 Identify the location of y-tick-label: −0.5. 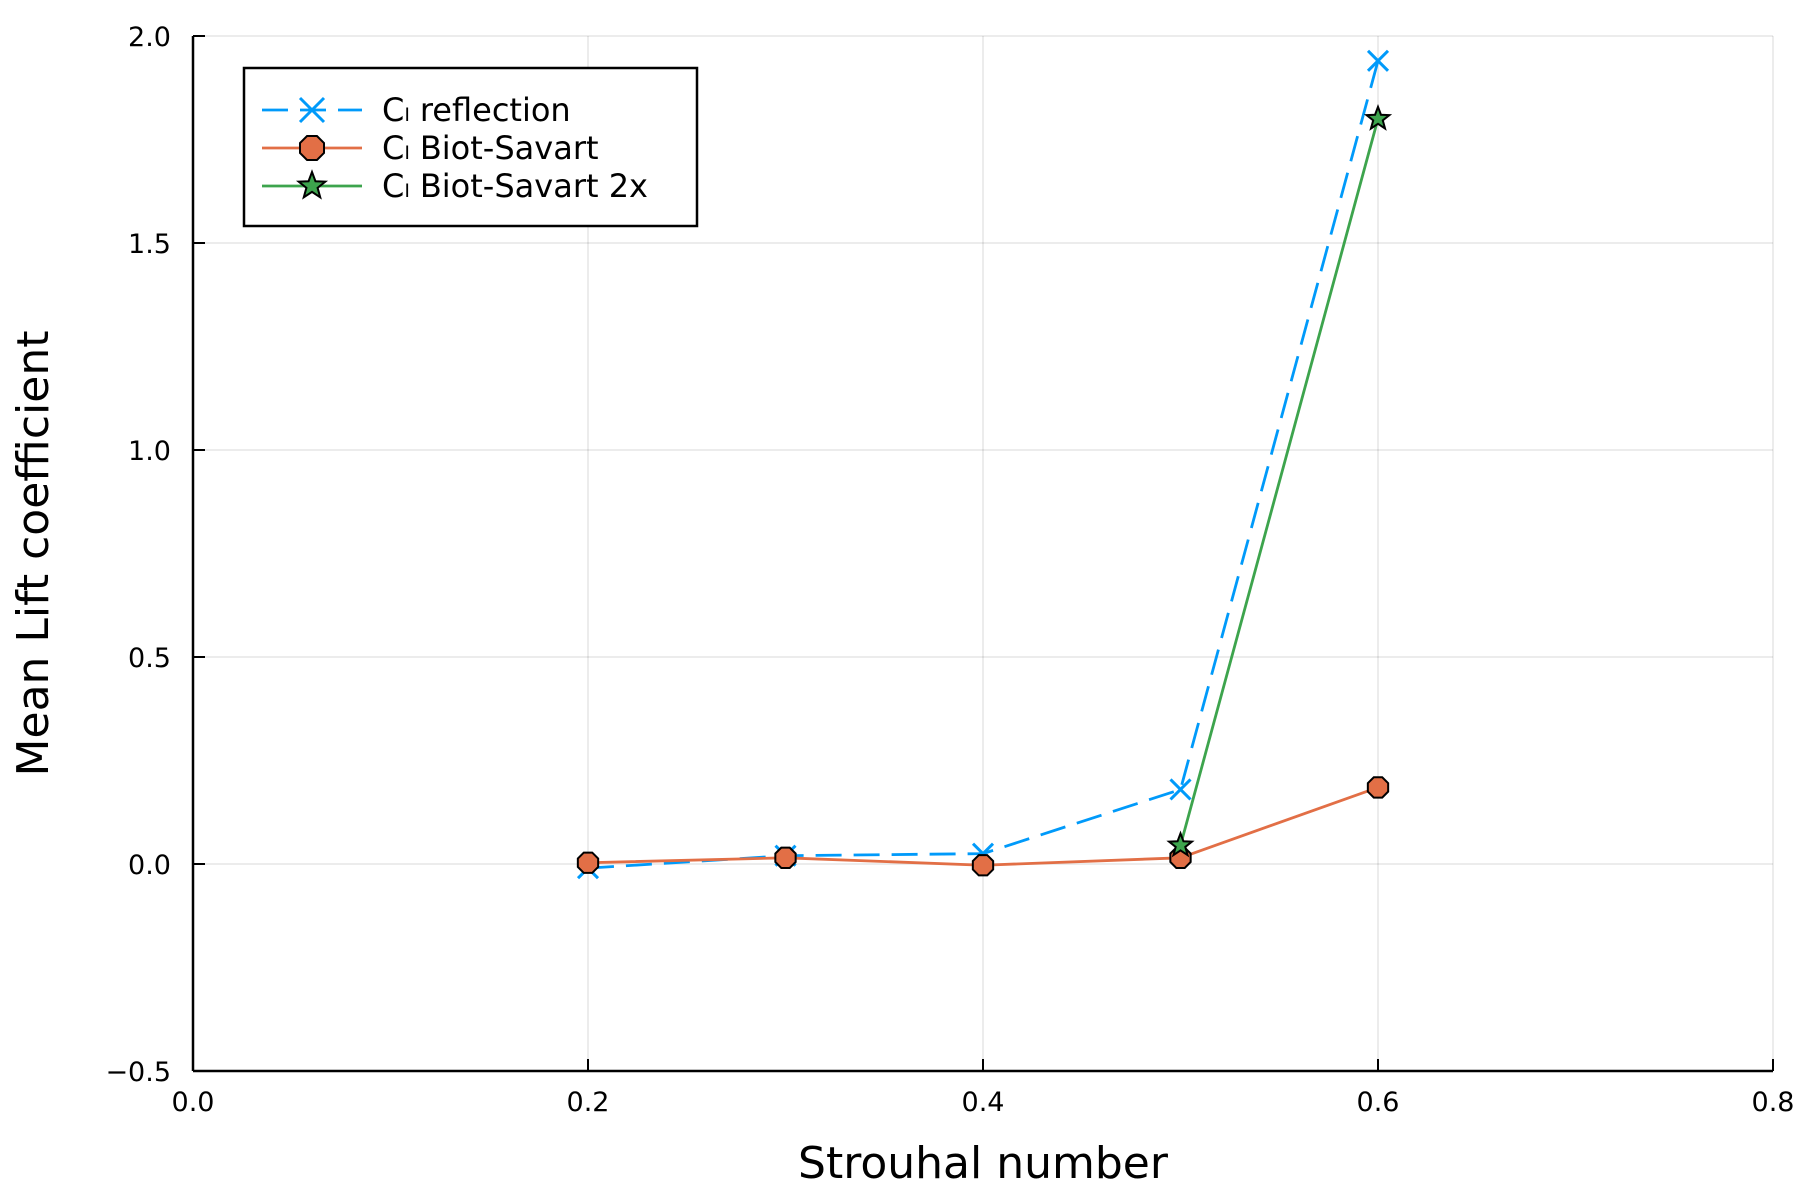
(138, 1072).